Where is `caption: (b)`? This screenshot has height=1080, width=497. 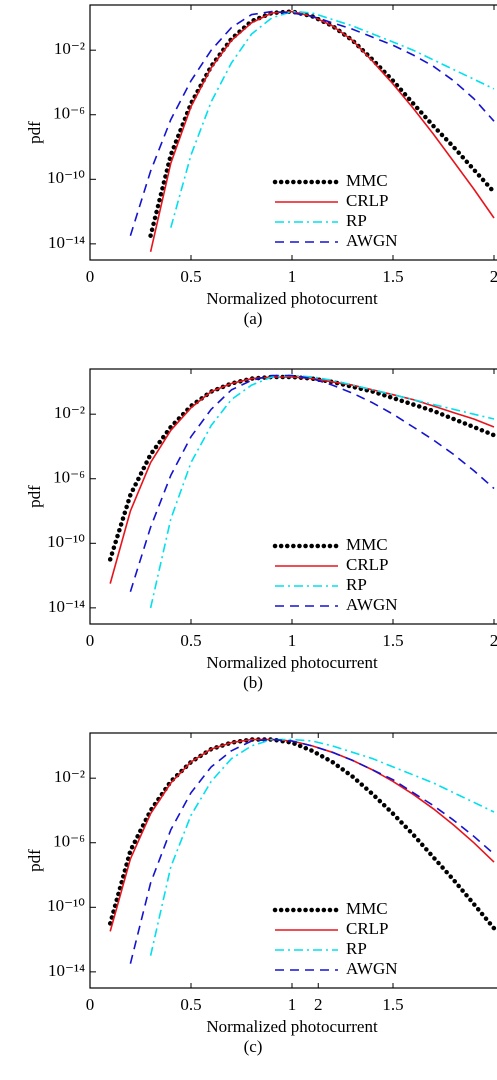 caption: (b) is located at coordinates (253, 682).